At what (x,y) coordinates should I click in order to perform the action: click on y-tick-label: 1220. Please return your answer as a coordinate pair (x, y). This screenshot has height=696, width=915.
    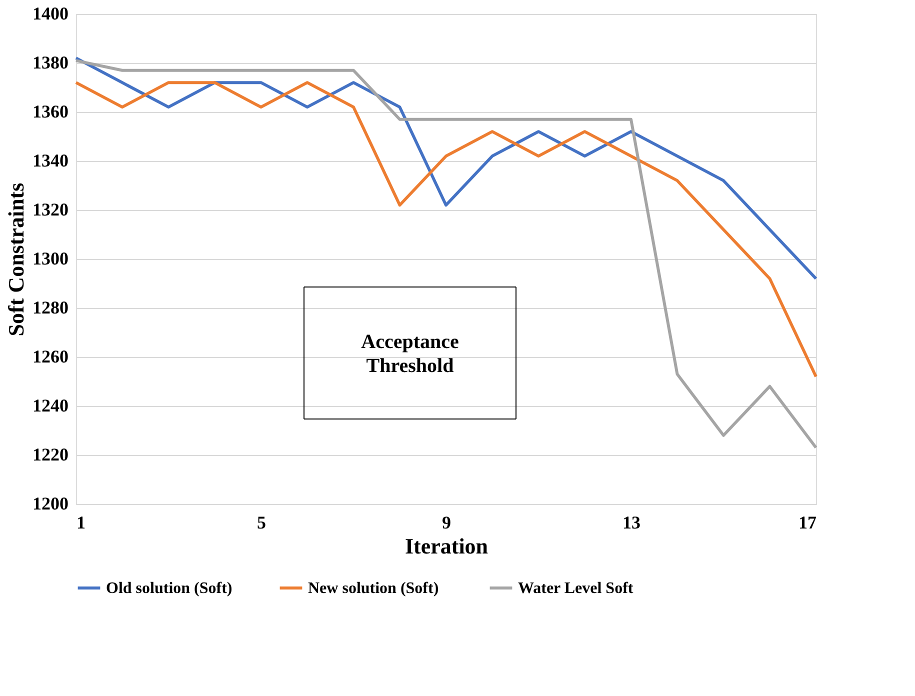
    Looking at the image, I should click on (50, 454).